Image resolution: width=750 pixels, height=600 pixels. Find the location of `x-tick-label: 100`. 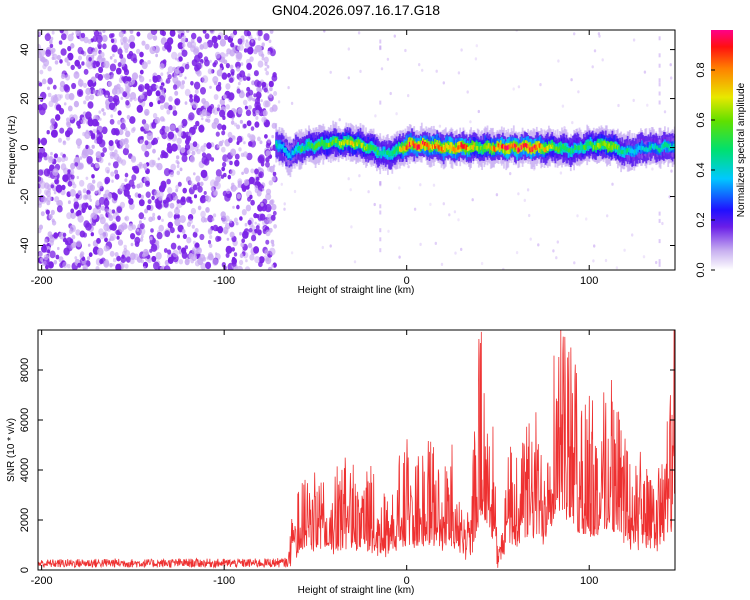

x-tick-label: 100 is located at coordinates (589, 281).